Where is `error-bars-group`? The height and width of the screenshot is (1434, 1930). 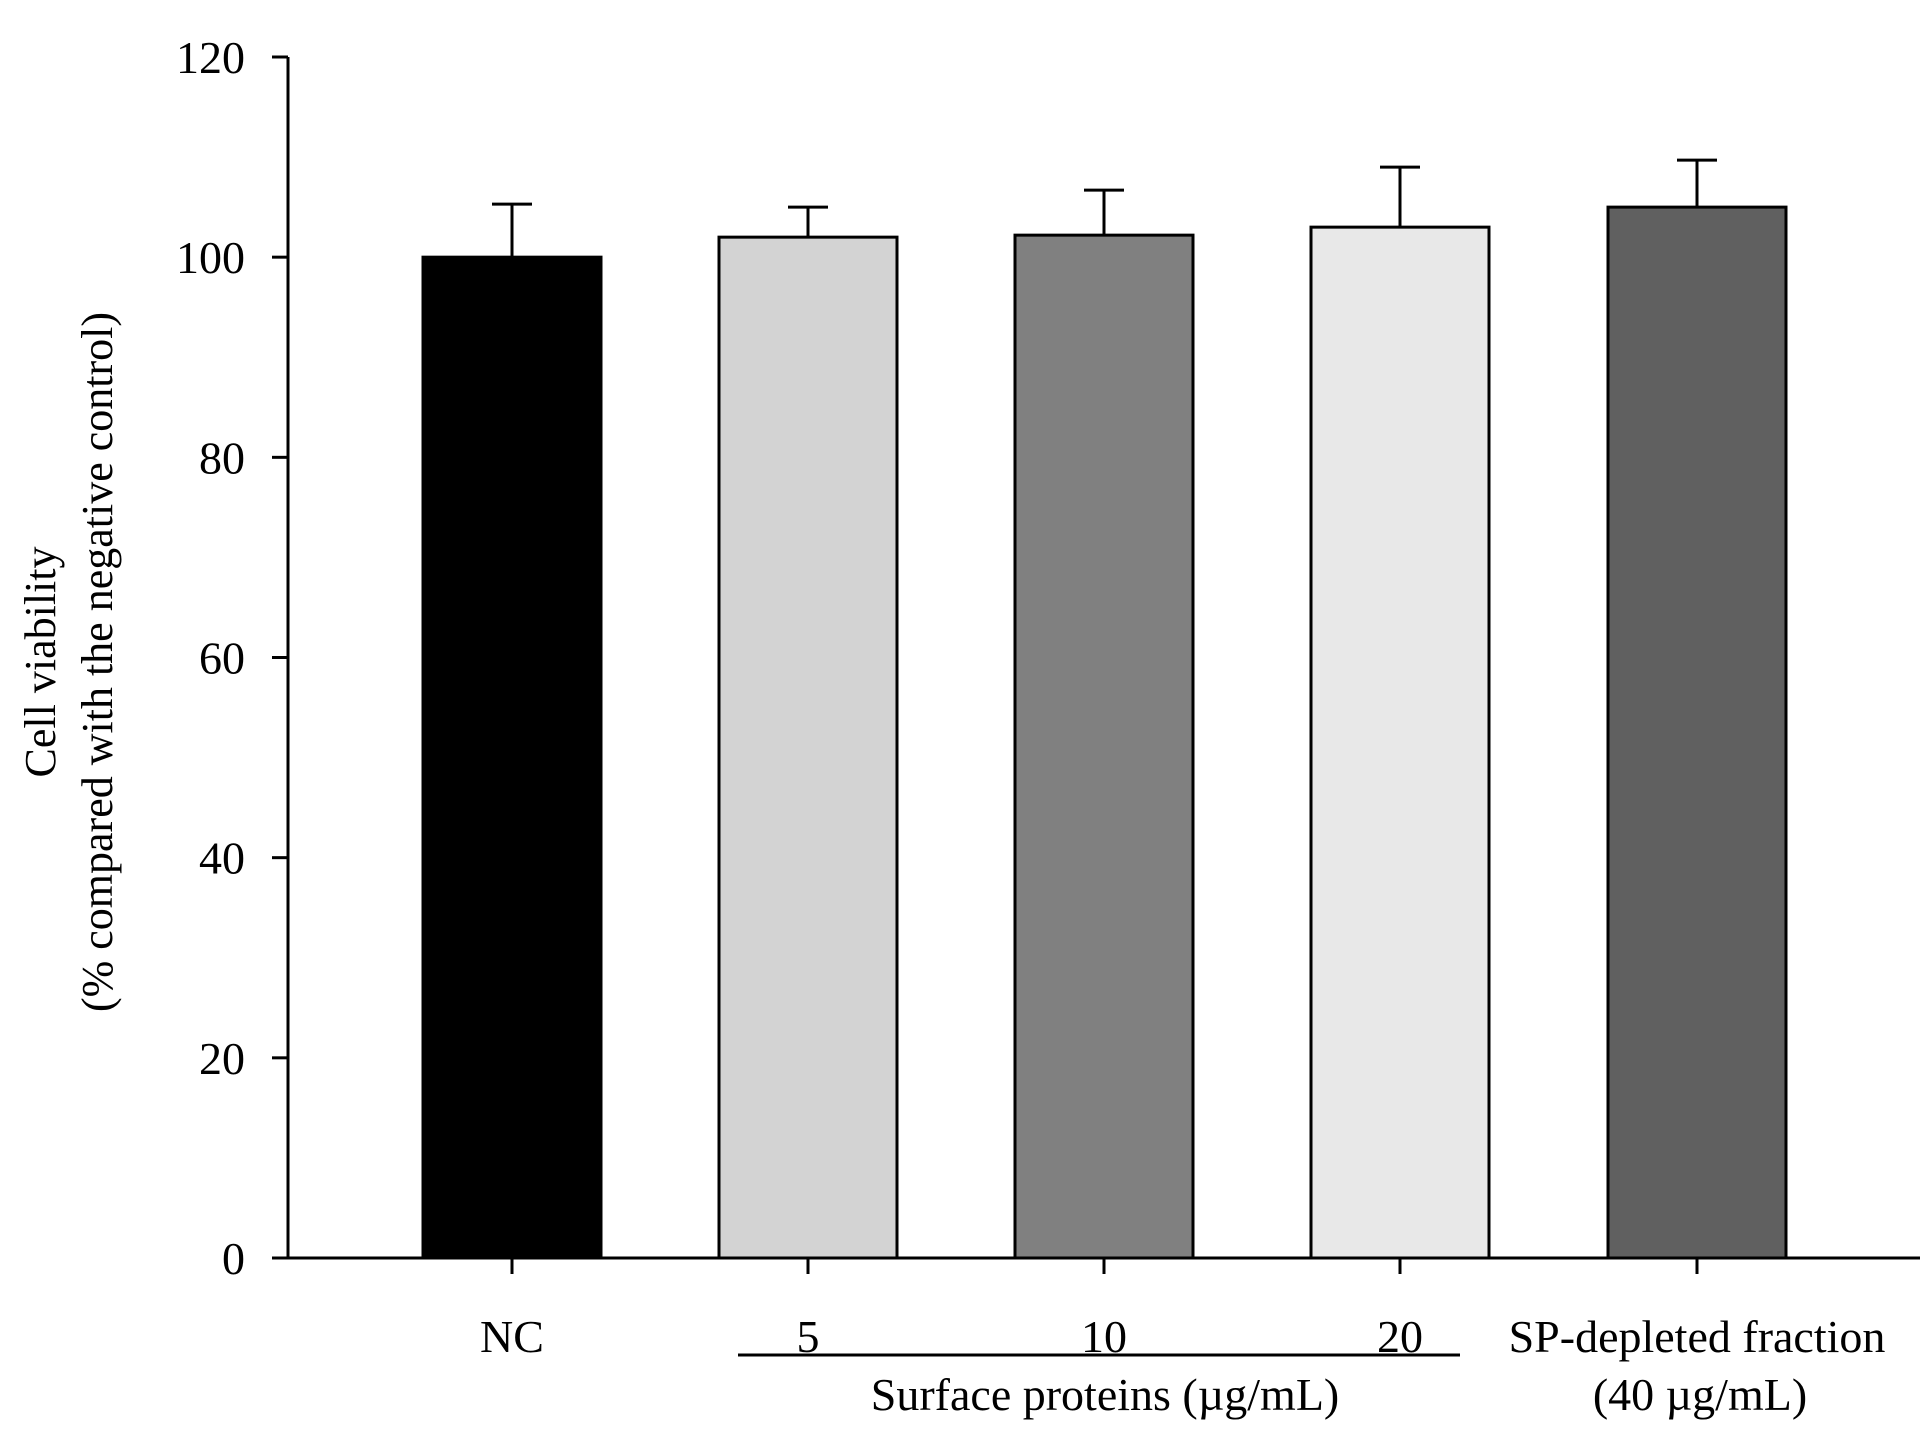 error-bars-group is located at coordinates (1104, 208).